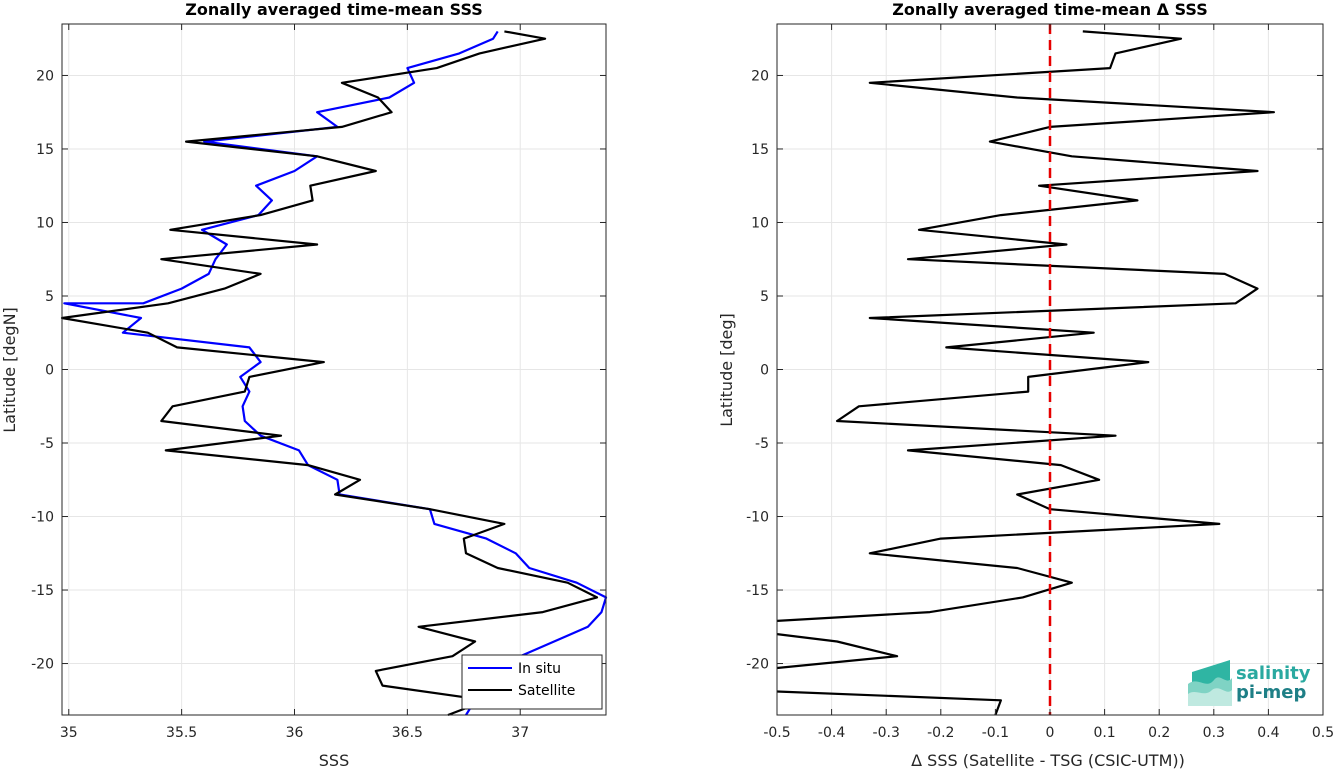 The height and width of the screenshot is (769, 1336). I want to click on sss-y-tick-label: 0, so click(49, 371).